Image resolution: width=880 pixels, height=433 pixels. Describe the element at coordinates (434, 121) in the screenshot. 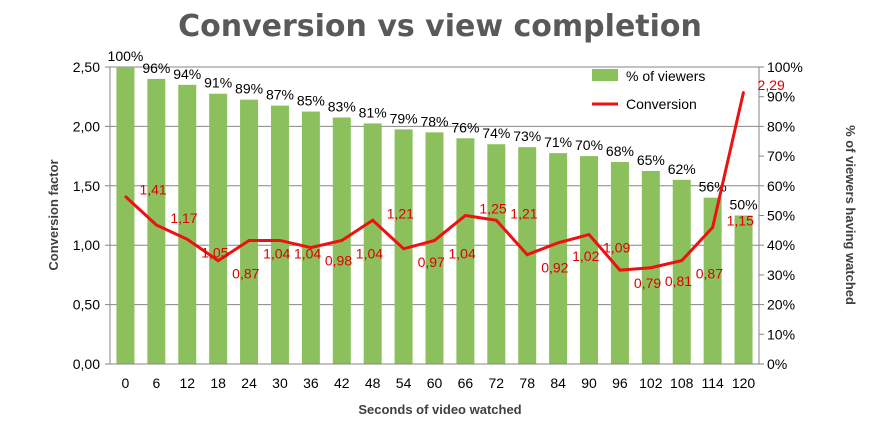

I see `bar-label: 78%` at that location.